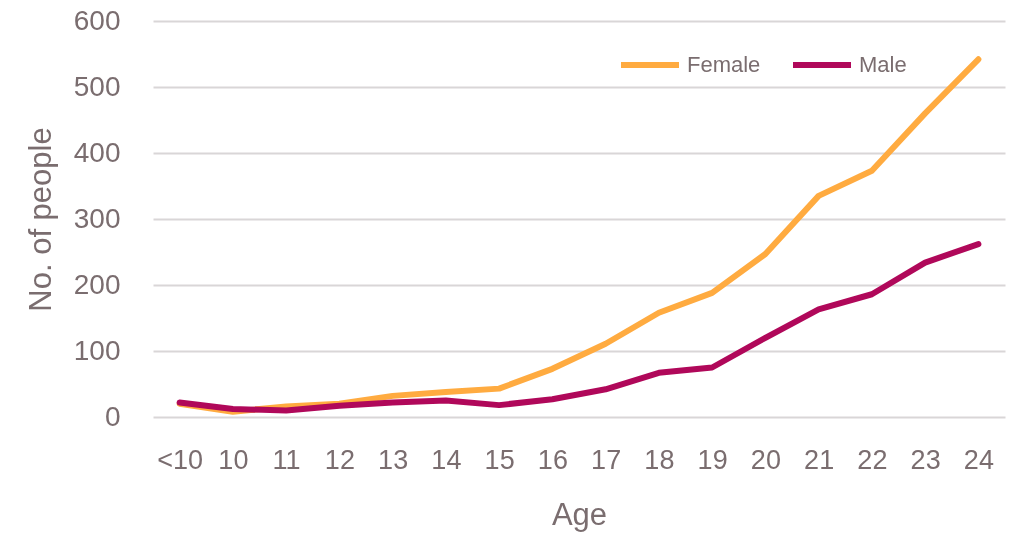  What do you see at coordinates (286, 459) in the screenshot?
I see `x-tick-label: 11` at bounding box center [286, 459].